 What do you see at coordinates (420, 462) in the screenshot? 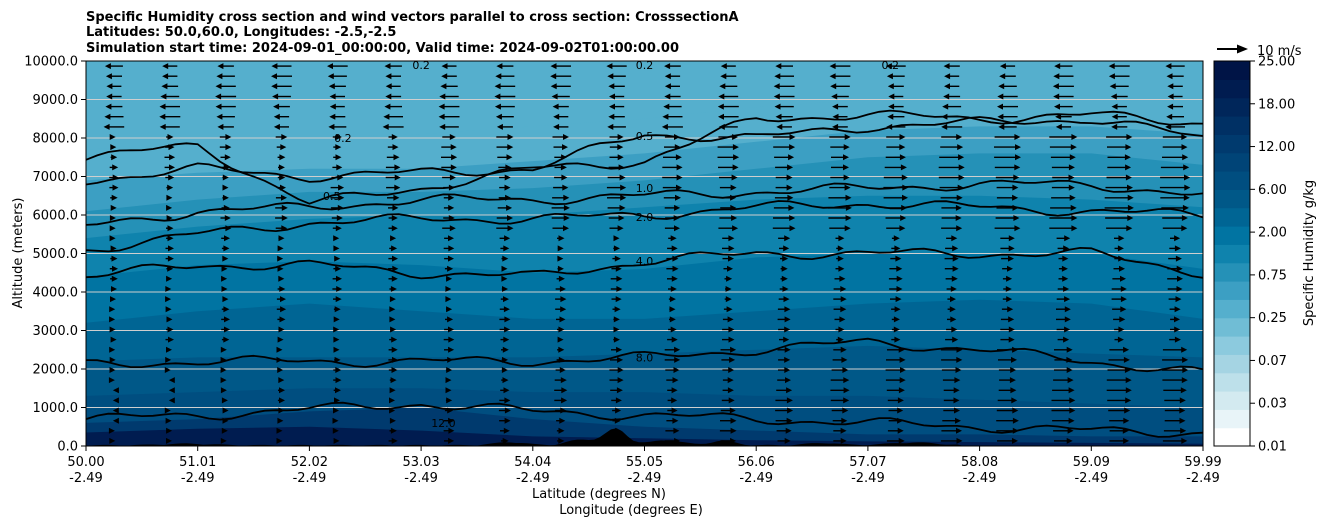
I see `x-tick-label-lat: 53.03` at bounding box center [420, 462].